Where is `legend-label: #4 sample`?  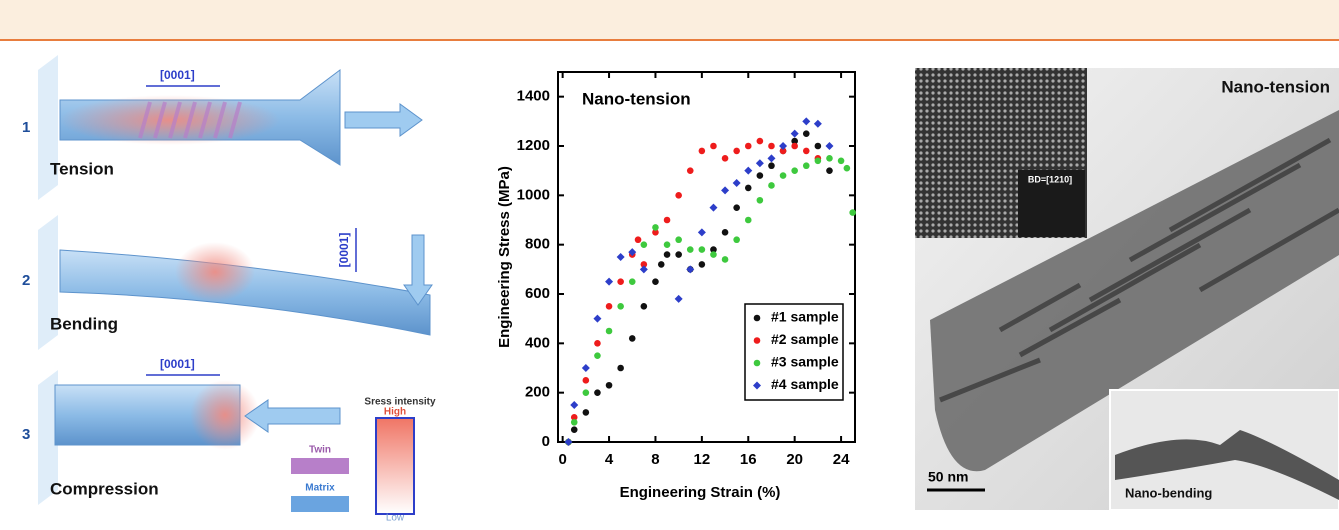 legend-label: #4 sample is located at coordinates (805, 384).